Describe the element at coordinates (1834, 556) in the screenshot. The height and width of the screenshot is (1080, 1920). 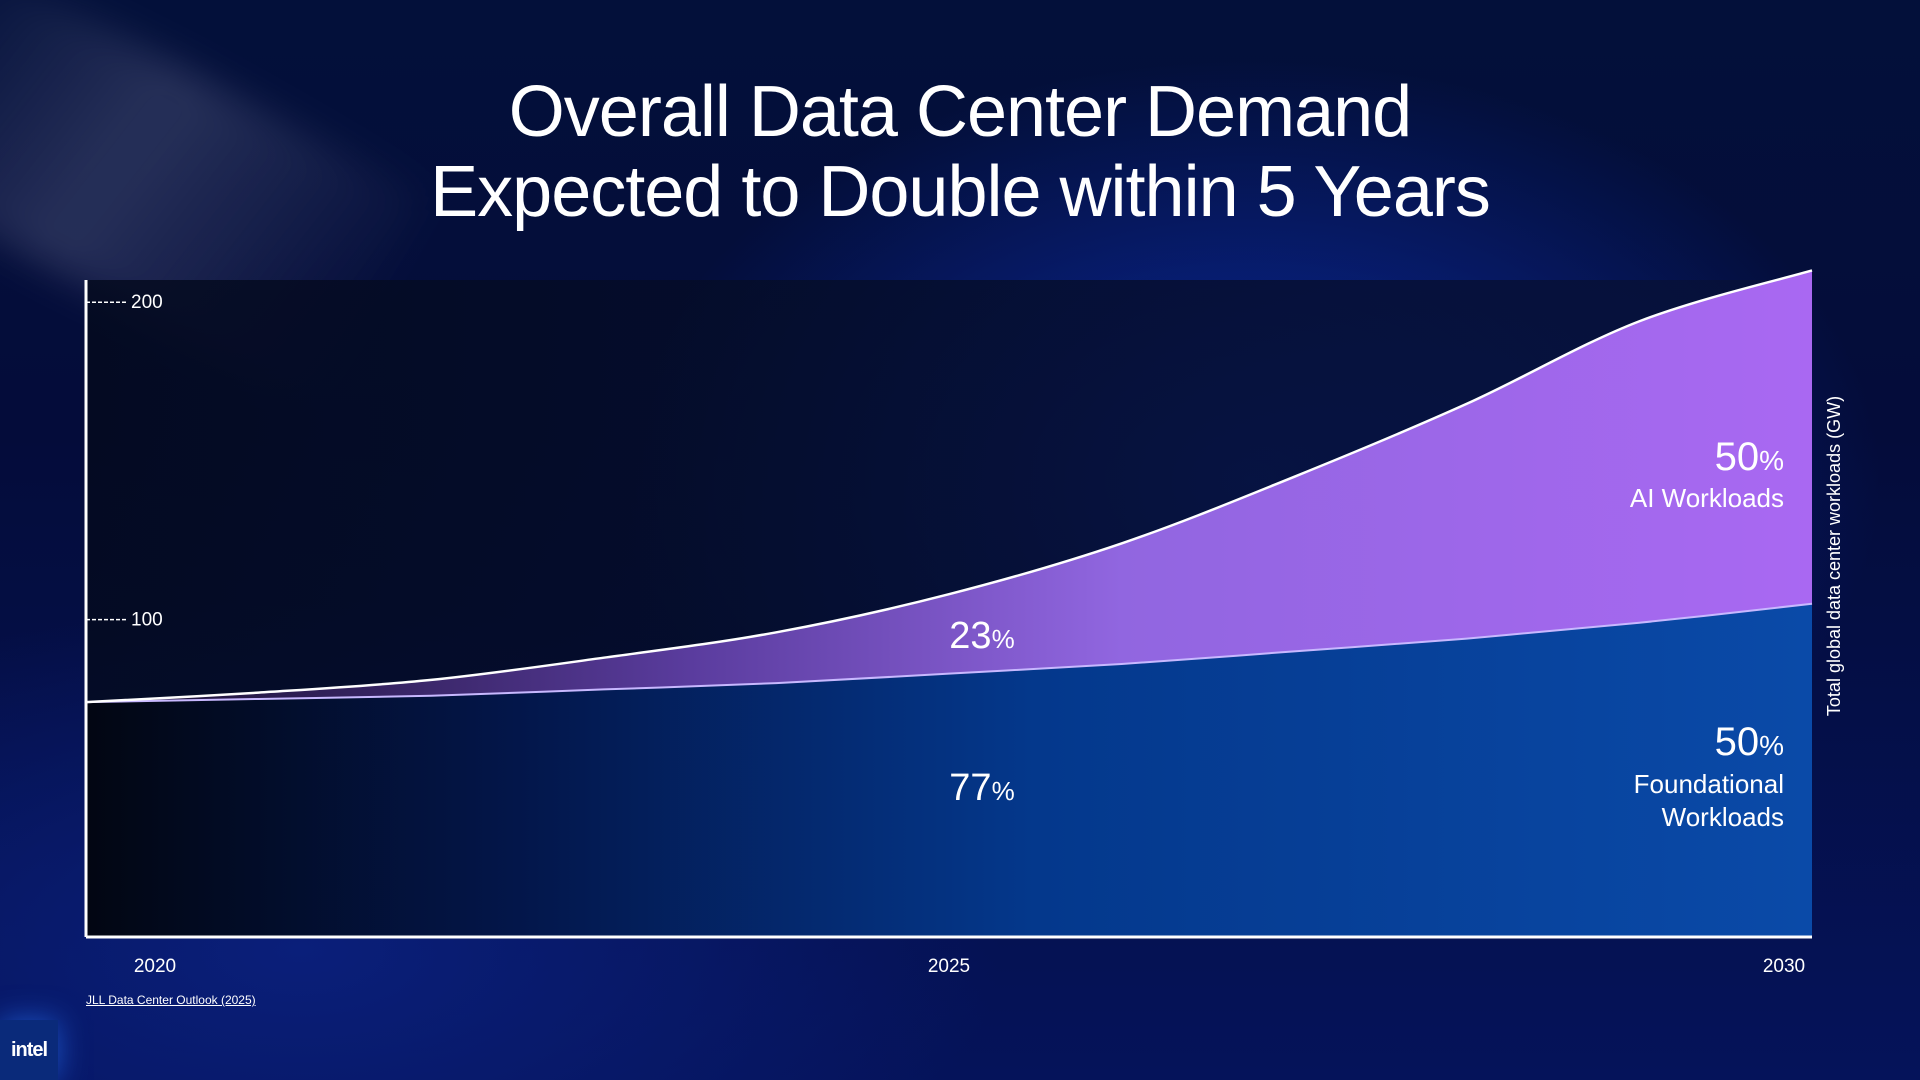
I see `y-axis-label: Total global data center workloads (GW)` at that location.